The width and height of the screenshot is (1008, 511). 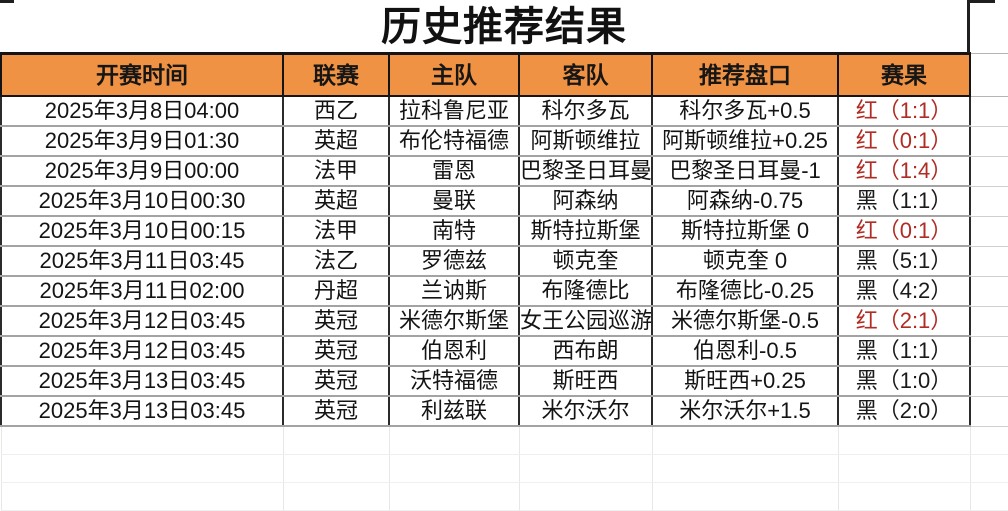 What do you see at coordinates (454, 411) in the screenshot?
I see `cell-home: 利兹联` at bounding box center [454, 411].